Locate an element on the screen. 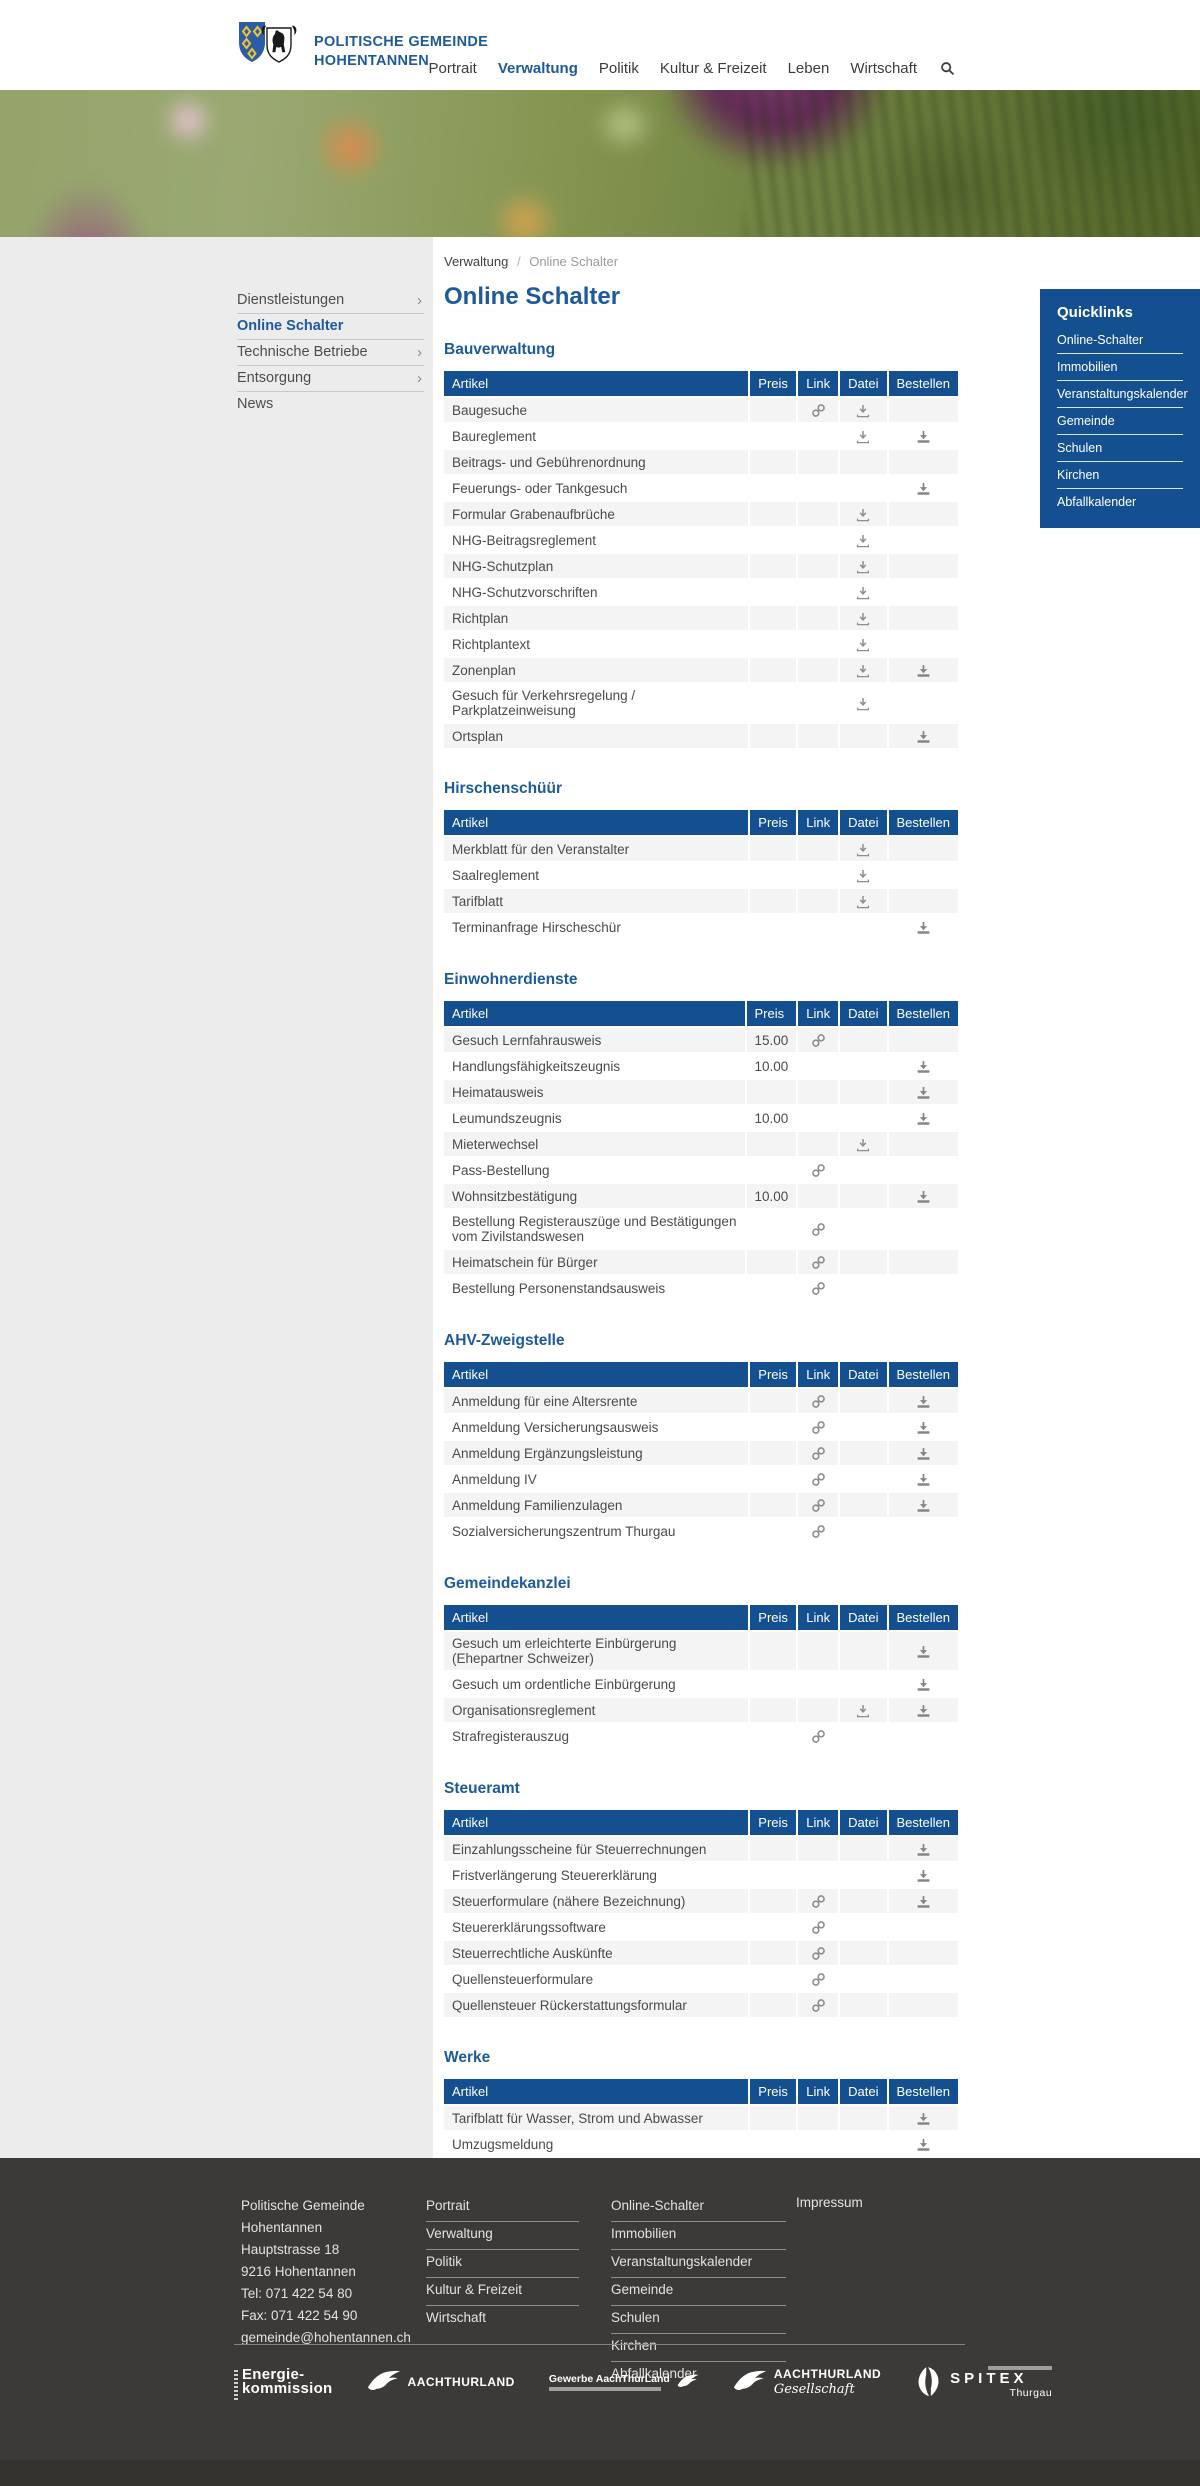 This screenshot has height=2486, width=1200. quicklink-item: Immobilien is located at coordinates (1120, 367).